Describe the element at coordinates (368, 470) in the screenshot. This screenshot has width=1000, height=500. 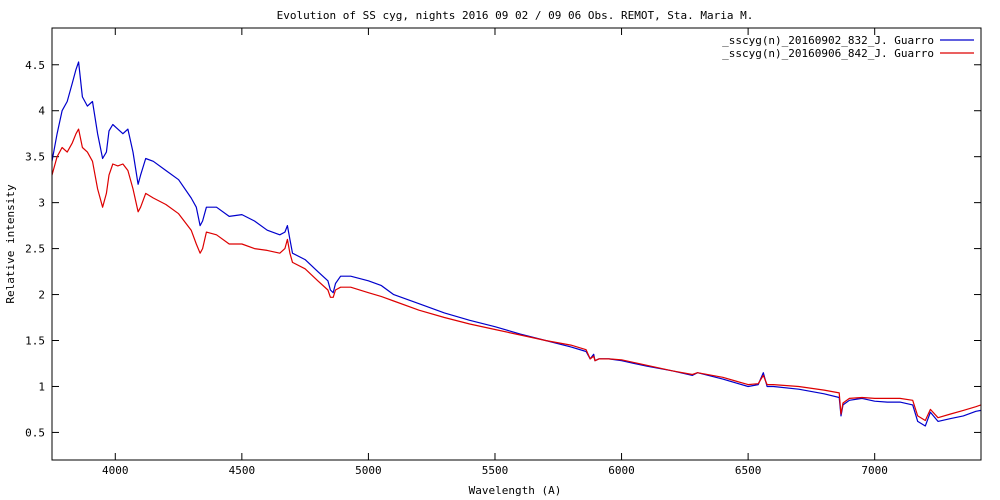
I see `x-tick-label: 5000` at that location.